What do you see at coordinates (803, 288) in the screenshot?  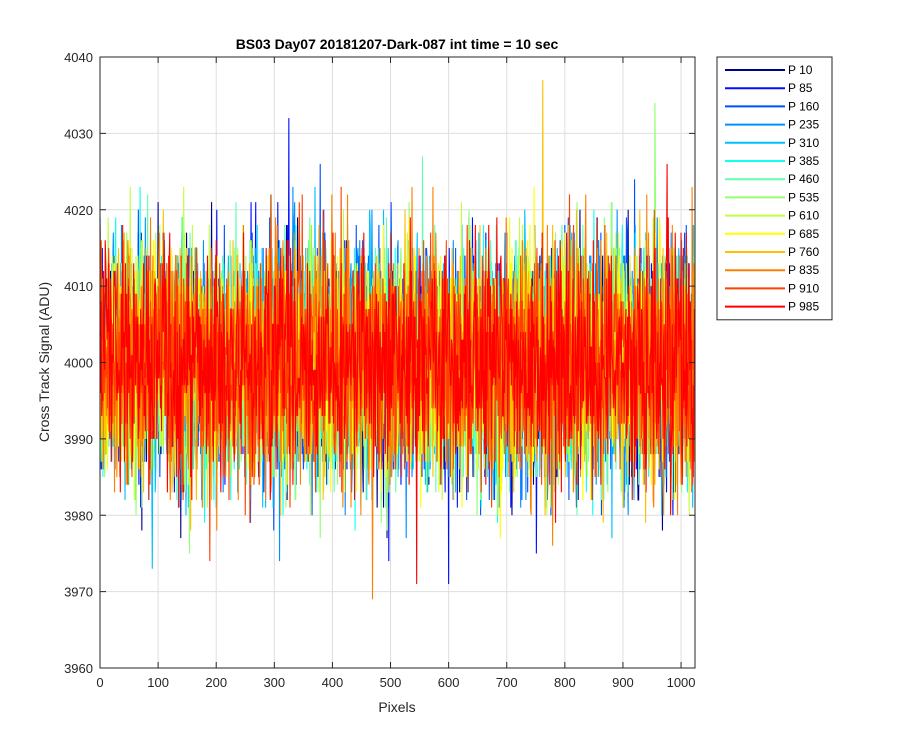 I see `legend-label: P 910` at bounding box center [803, 288].